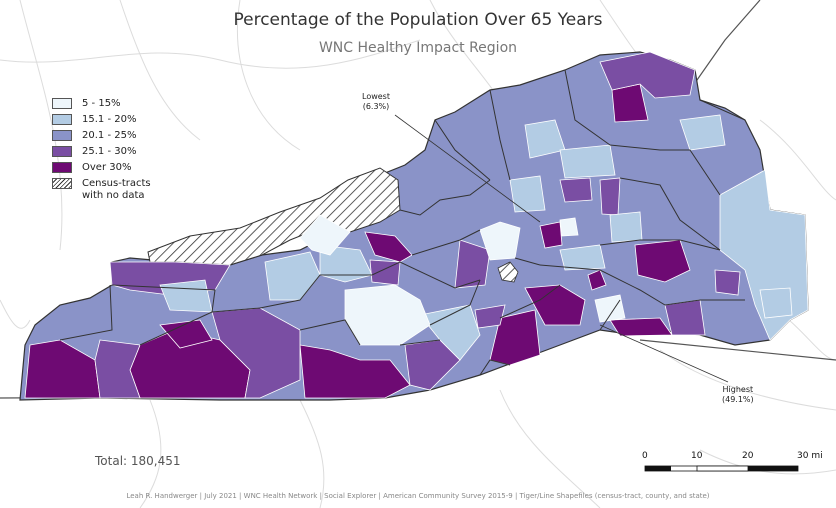  What do you see at coordinates (107, 167) in the screenshot?
I see `legend-label: Over 30%` at bounding box center [107, 167].